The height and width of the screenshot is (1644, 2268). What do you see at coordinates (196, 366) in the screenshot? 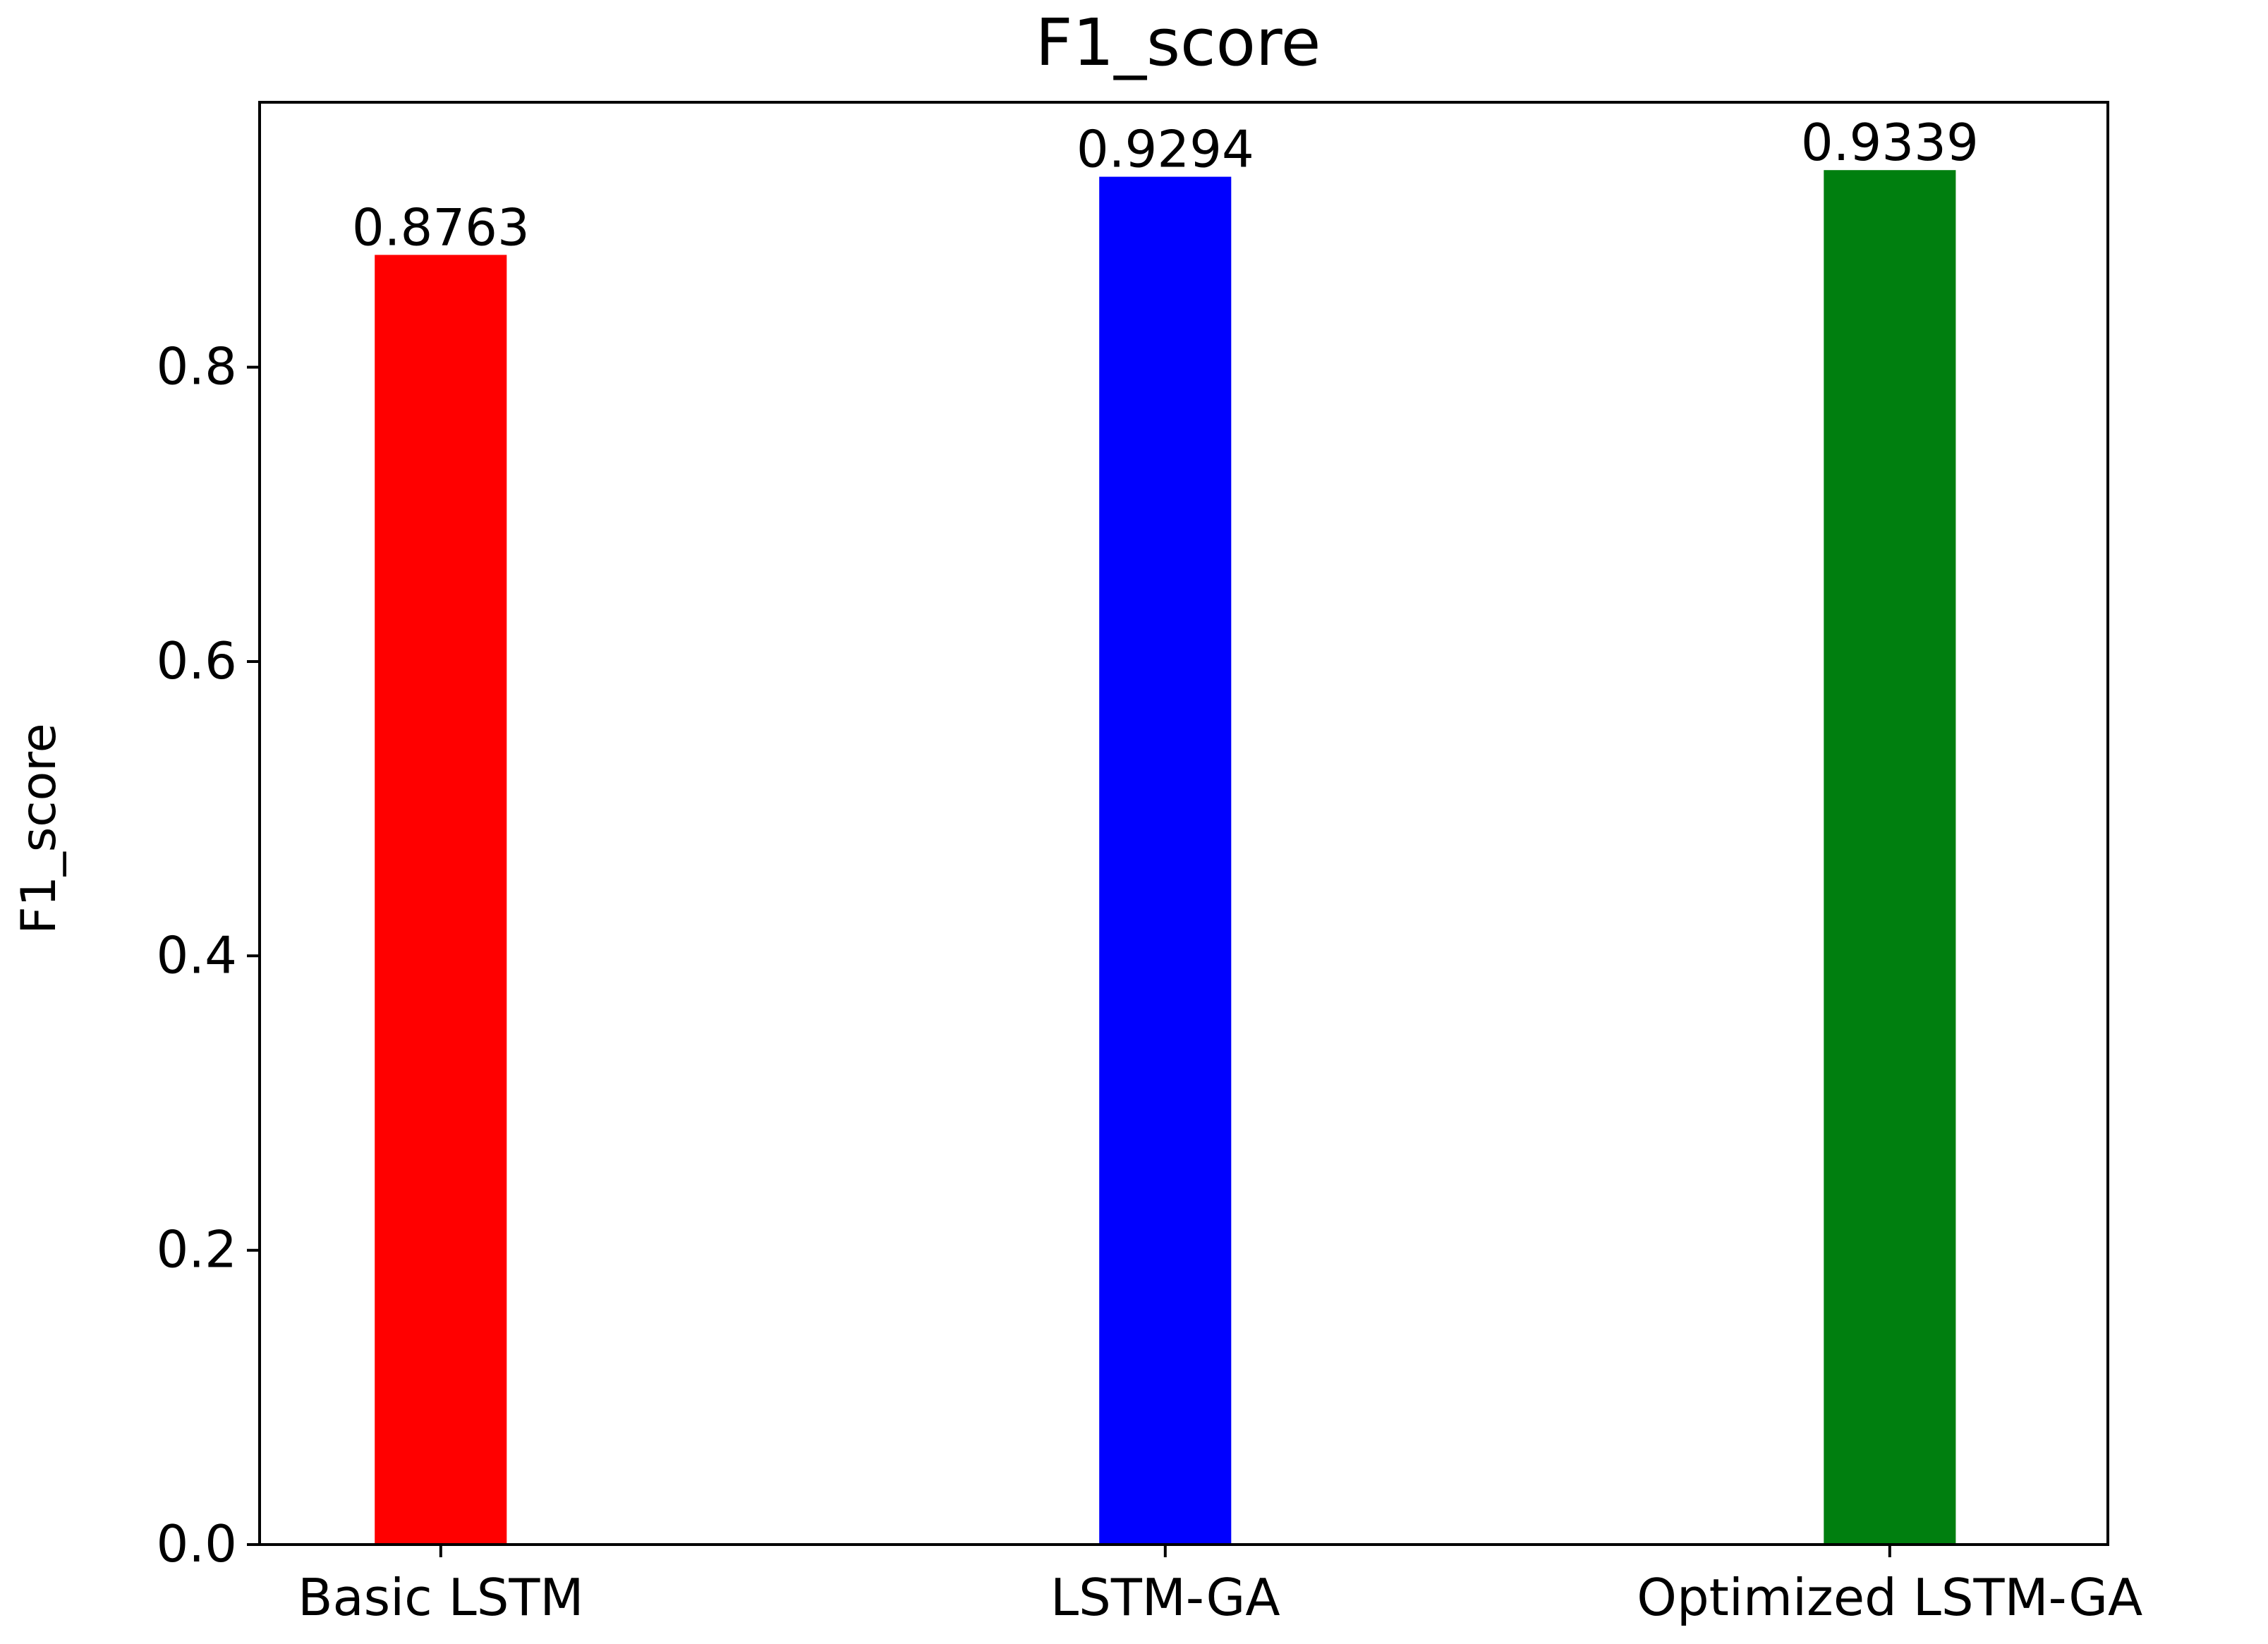
I see `y-tick-label: 0.8` at bounding box center [196, 366].